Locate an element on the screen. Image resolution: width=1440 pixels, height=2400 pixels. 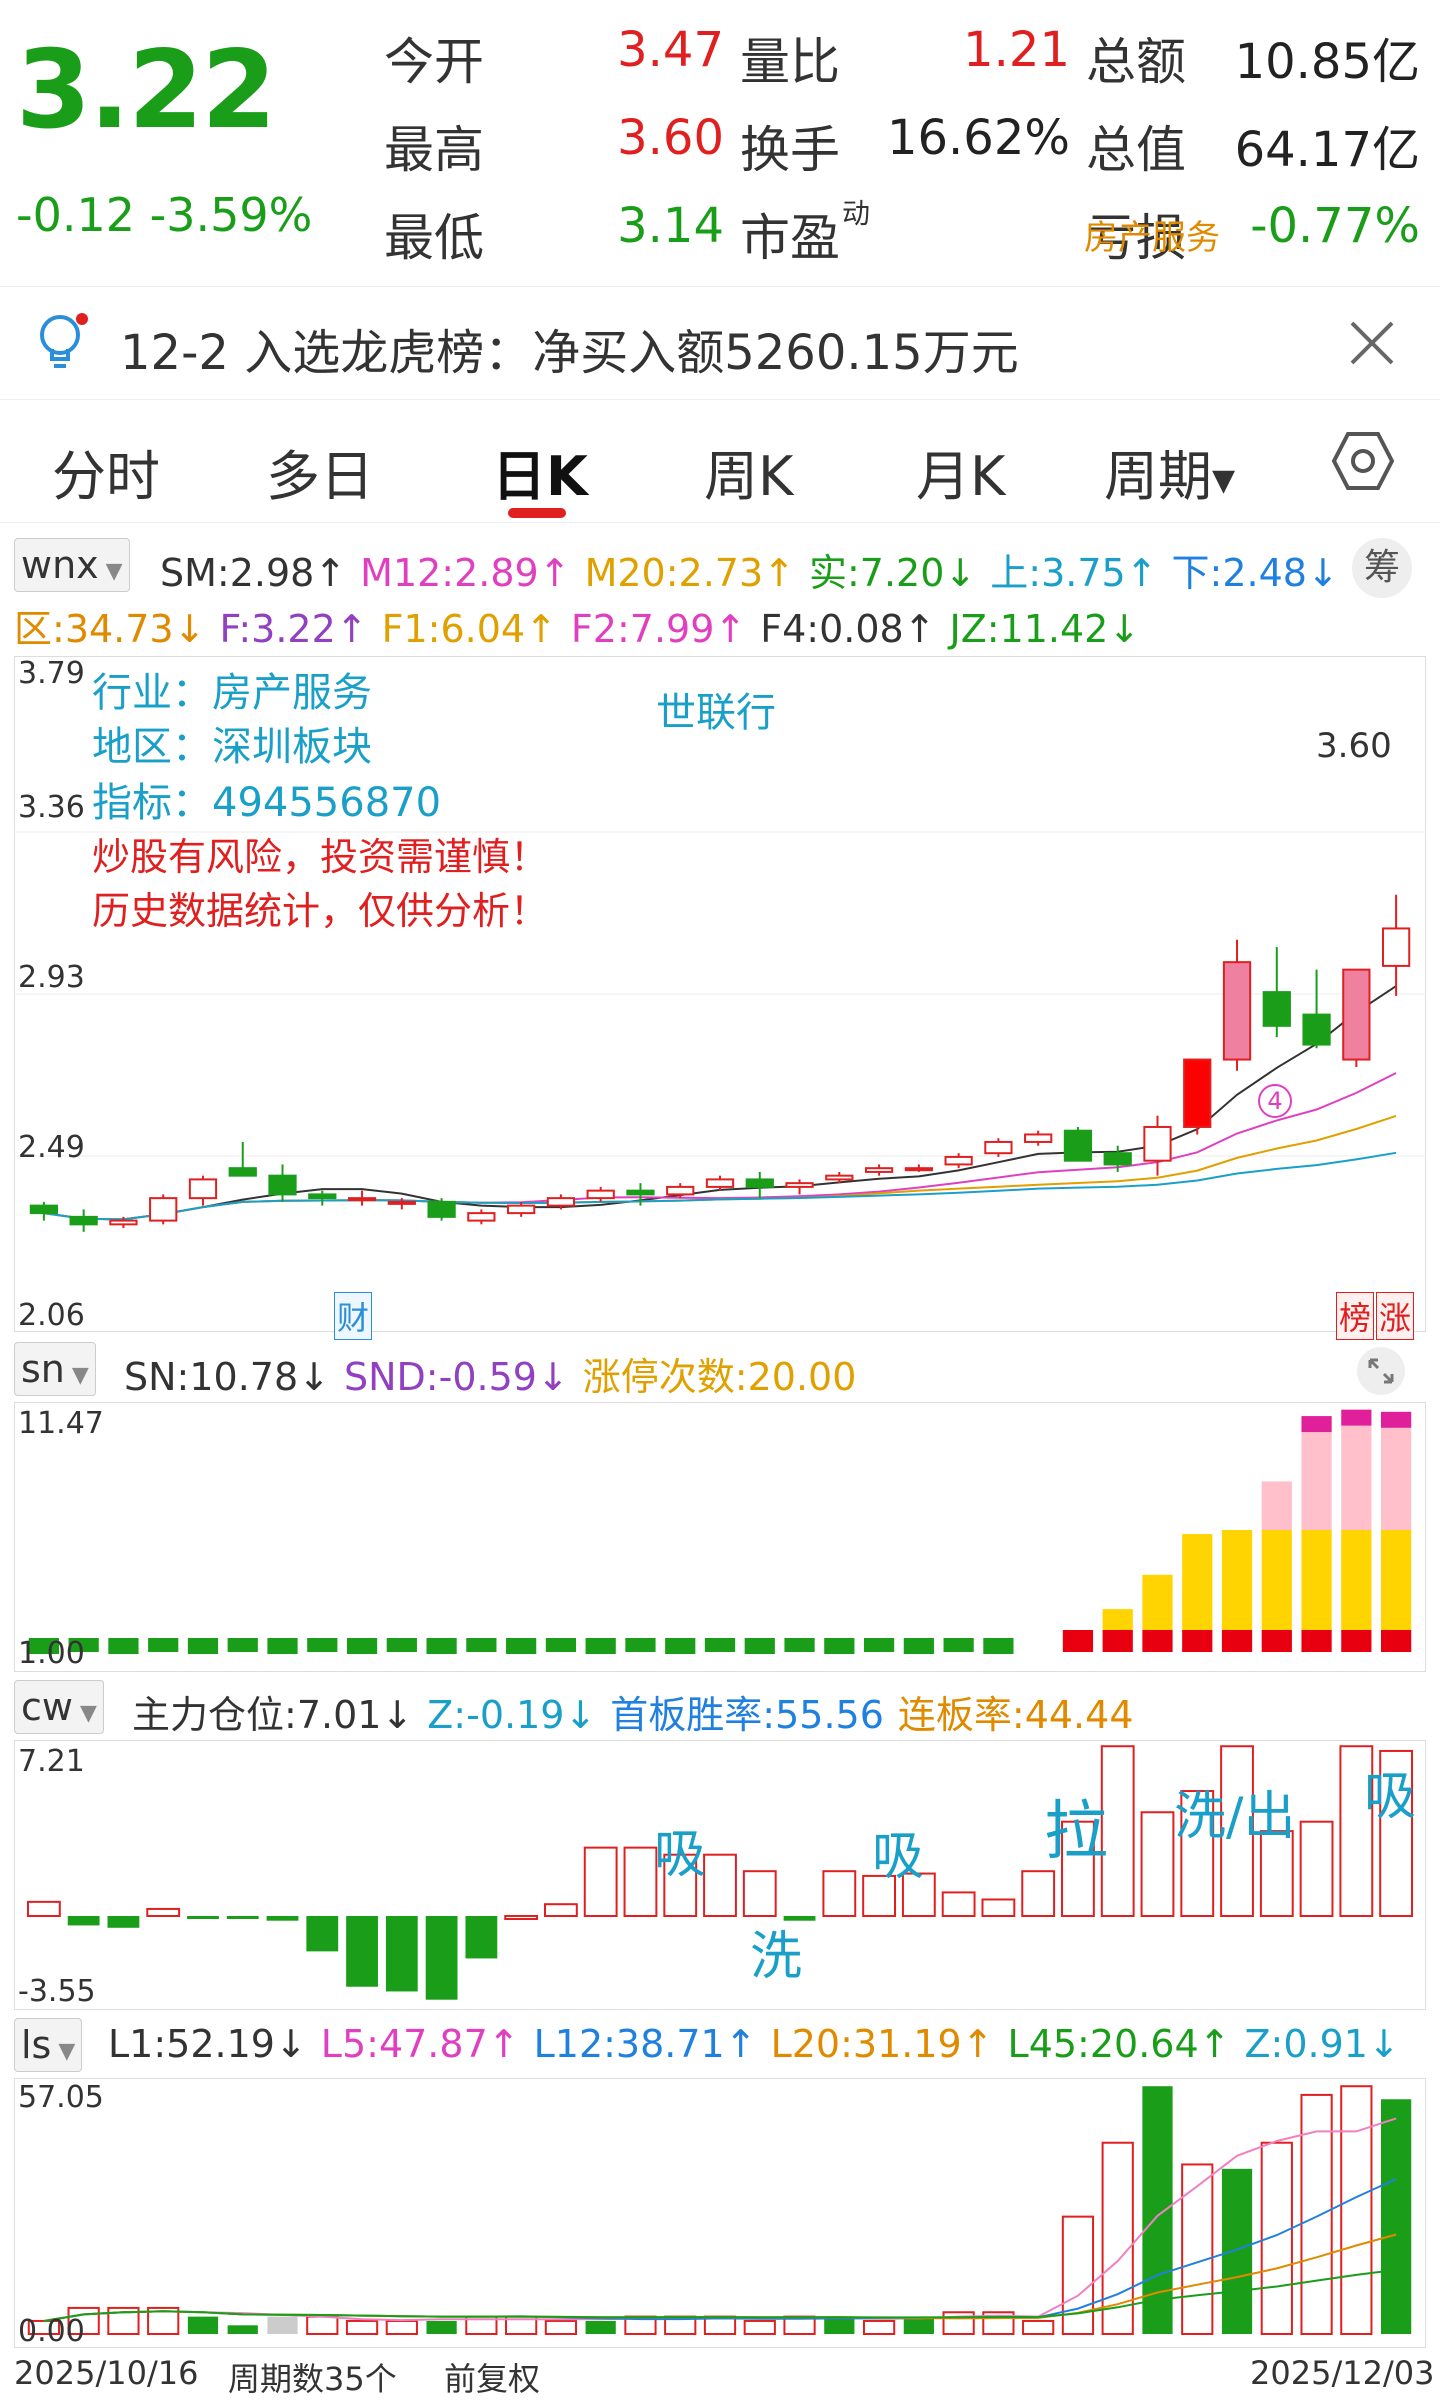
indicator-value: 2.89 is located at coordinates (496, 573).